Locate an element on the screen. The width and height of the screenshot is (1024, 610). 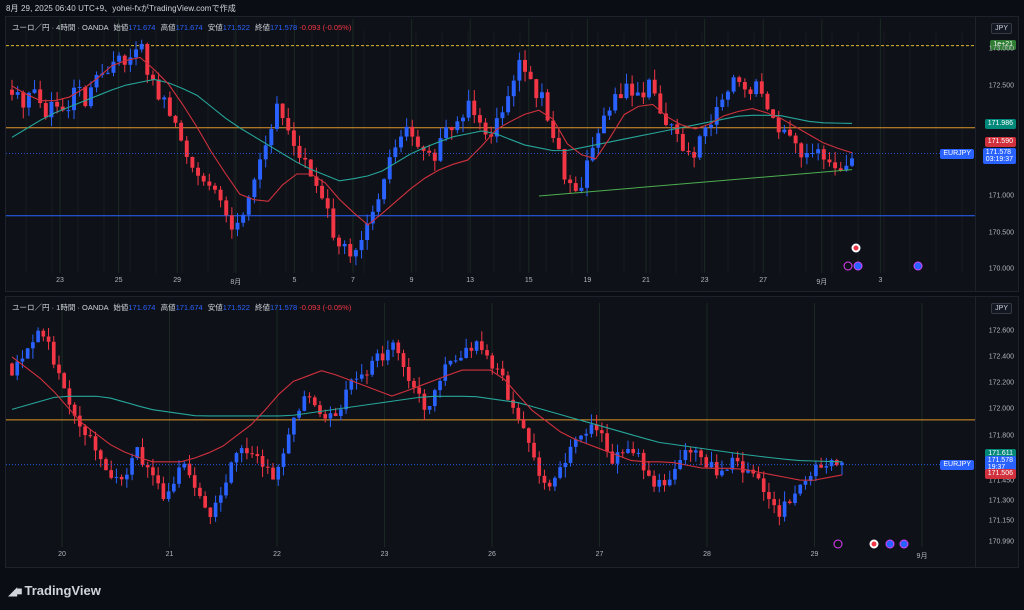
indicator-badge: 1e+21 is located at coordinates (1003, 45).